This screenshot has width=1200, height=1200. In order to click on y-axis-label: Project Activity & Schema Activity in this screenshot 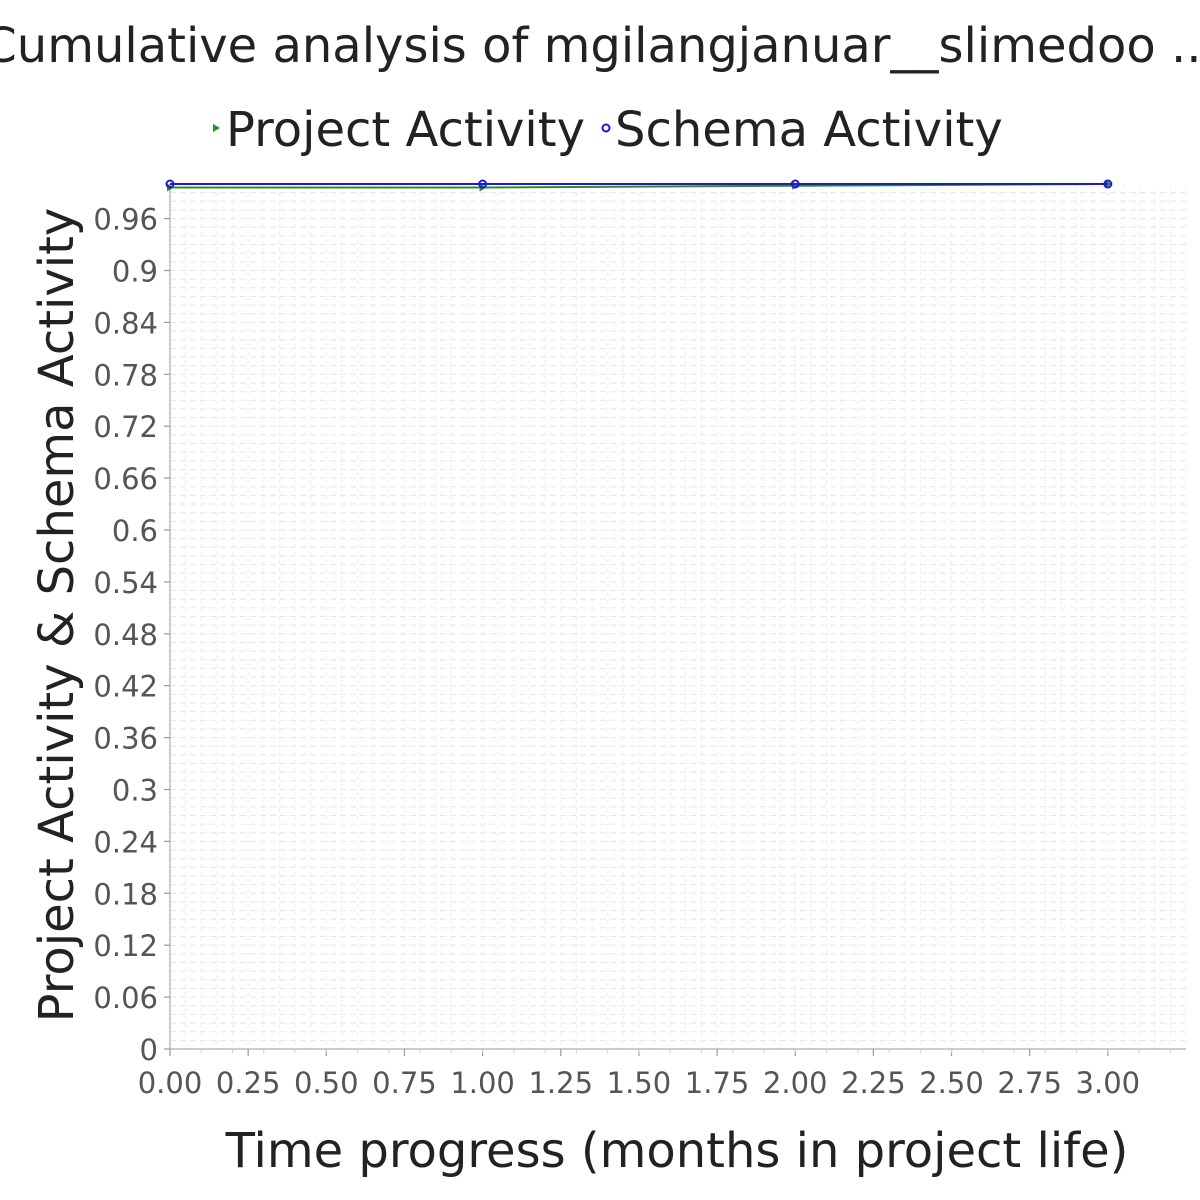, I will do `click(57, 615)`.